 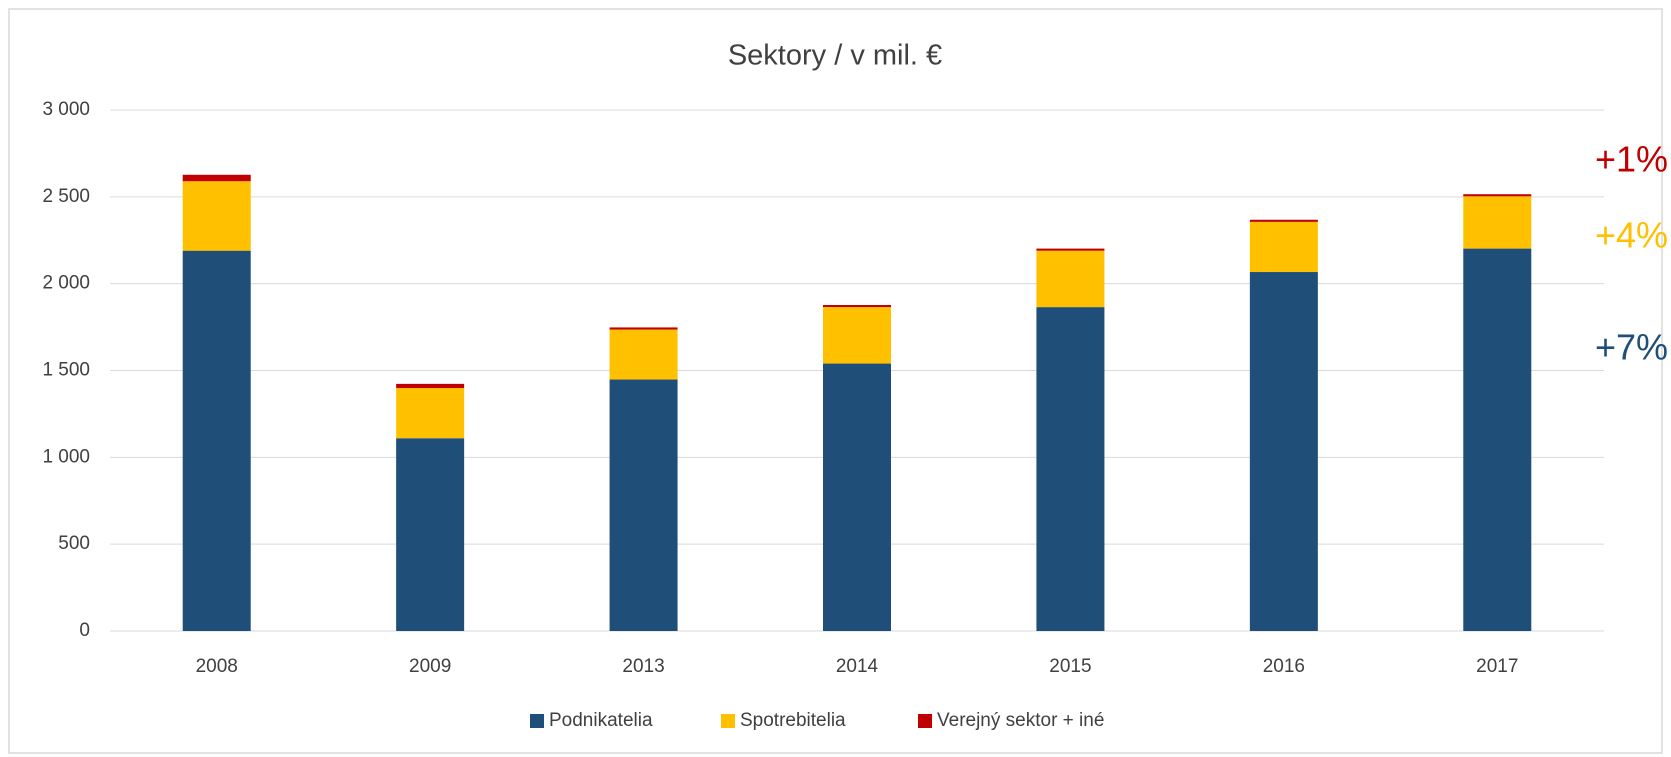 I want to click on x-tick-label: 2017, so click(x=1497, y=666).